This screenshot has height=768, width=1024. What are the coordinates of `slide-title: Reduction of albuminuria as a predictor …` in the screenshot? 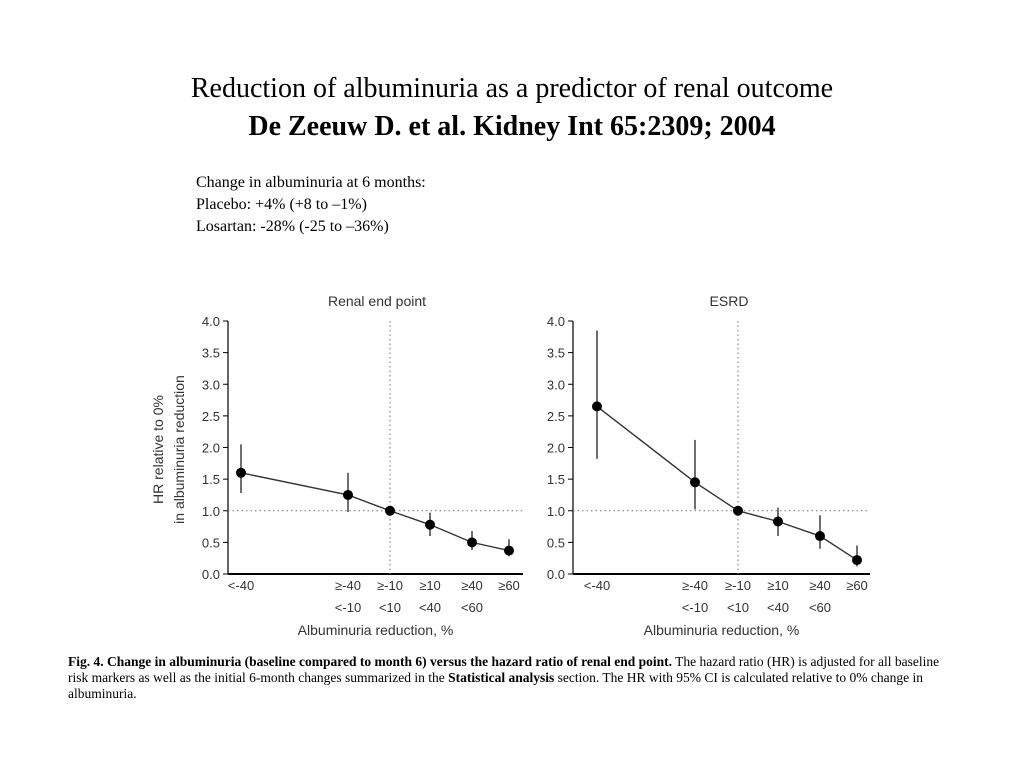 It's located at (512, 108).